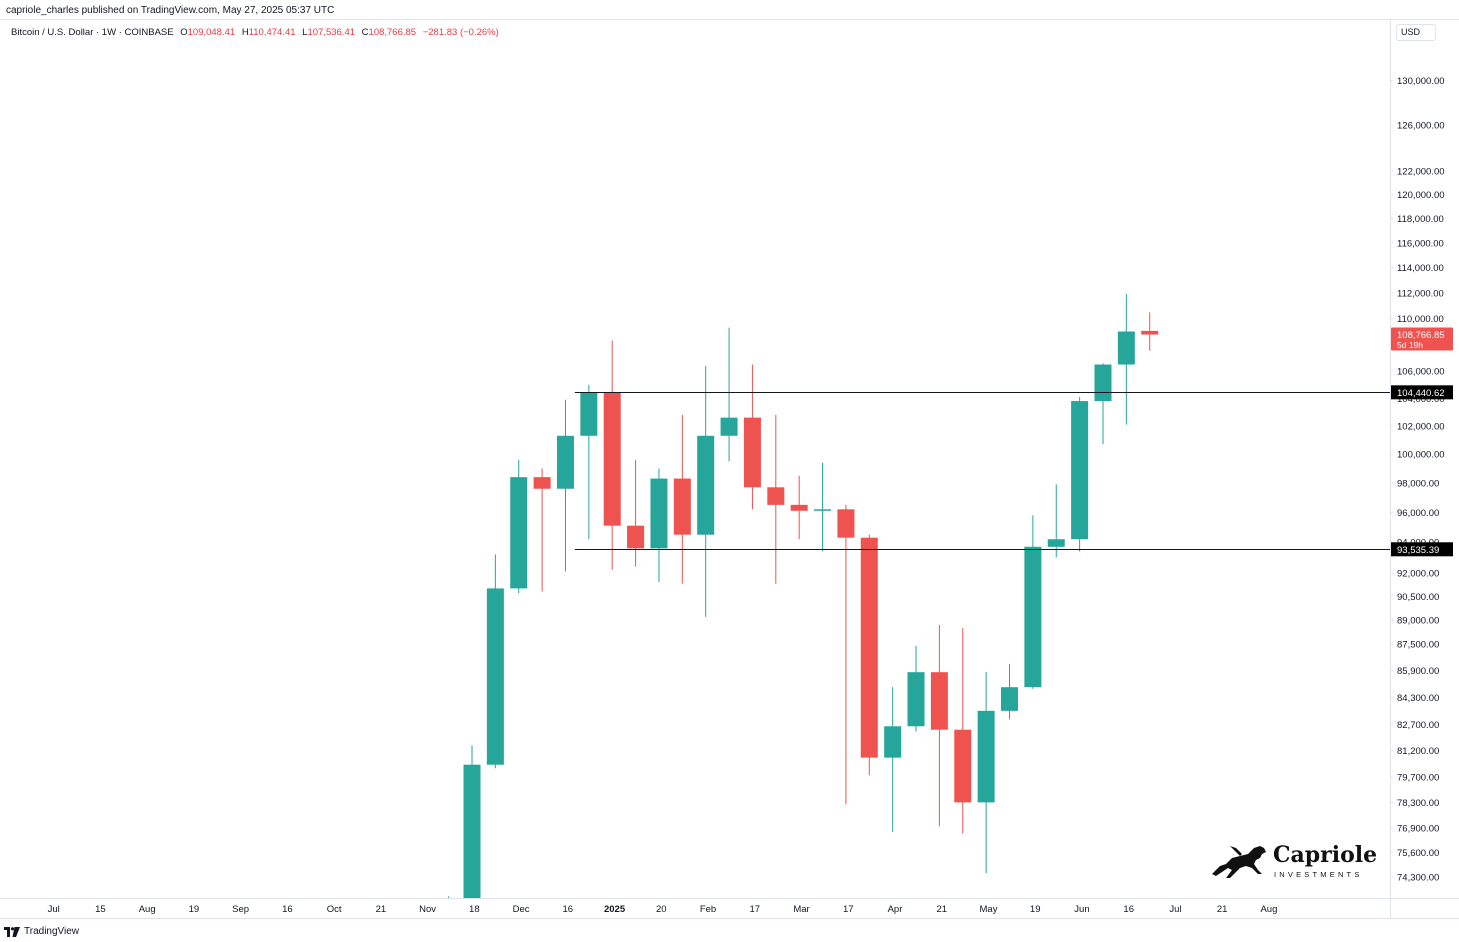 This screenshot has height=942, width=1459. Describe the element at coordinates (1416, 32) in the screenshot. I see `currency-button: USD` at that location.